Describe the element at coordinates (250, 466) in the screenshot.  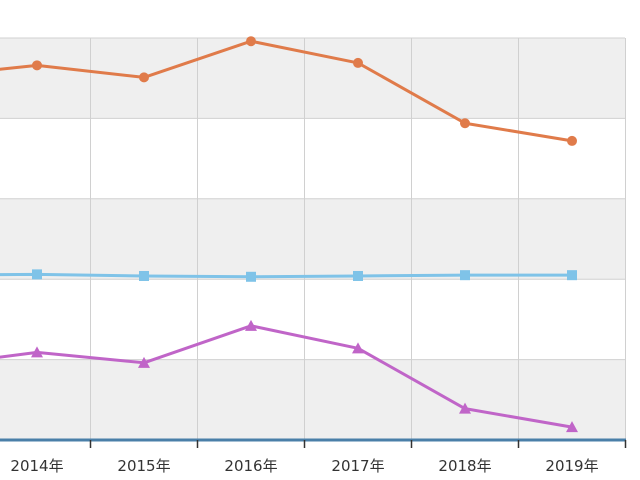
I see `x-tick-label: 2016年` at that location.